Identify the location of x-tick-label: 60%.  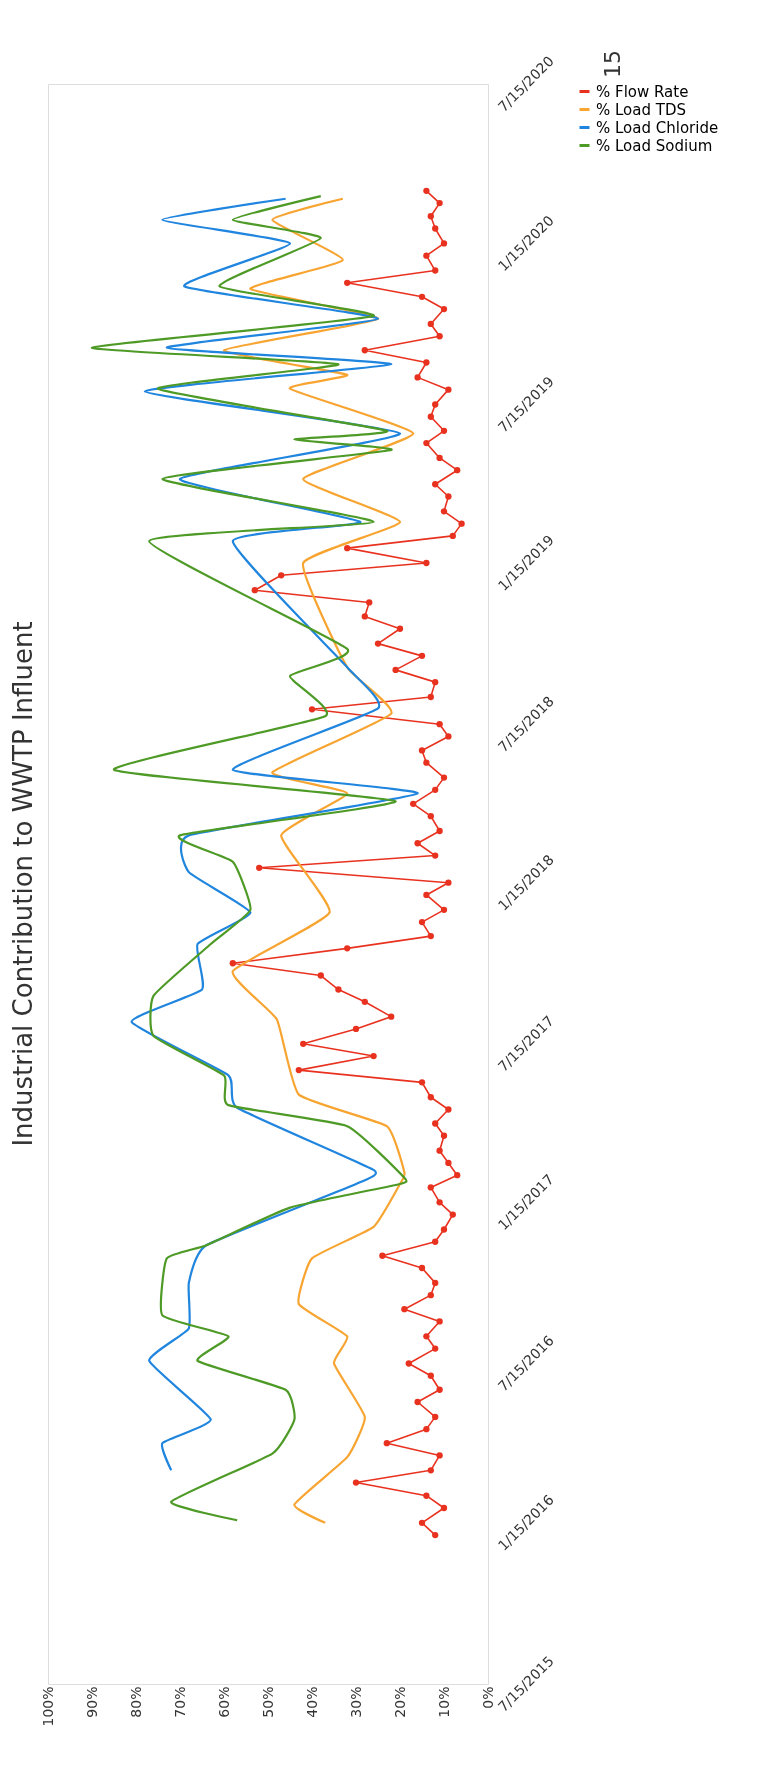
(223, 1702).